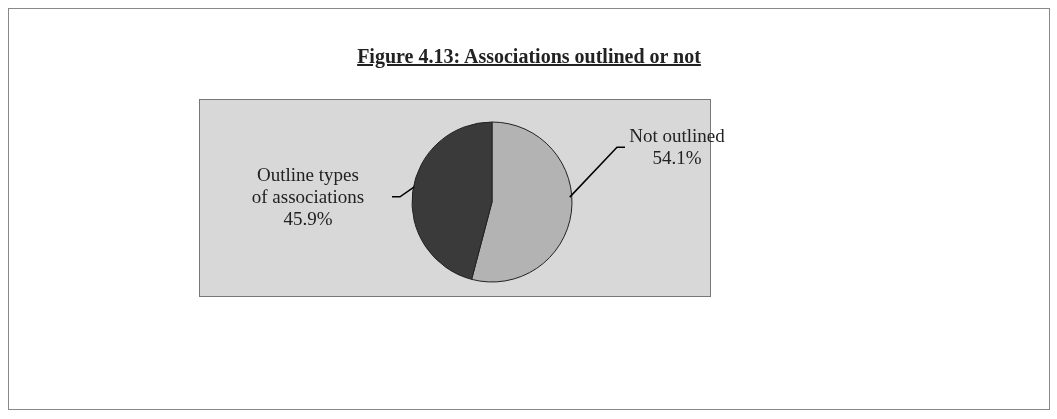  What do you see at coordinates (677, 158) in the screenshot?
I see `data-label: 54.1%` at bounding box center [677, 158].